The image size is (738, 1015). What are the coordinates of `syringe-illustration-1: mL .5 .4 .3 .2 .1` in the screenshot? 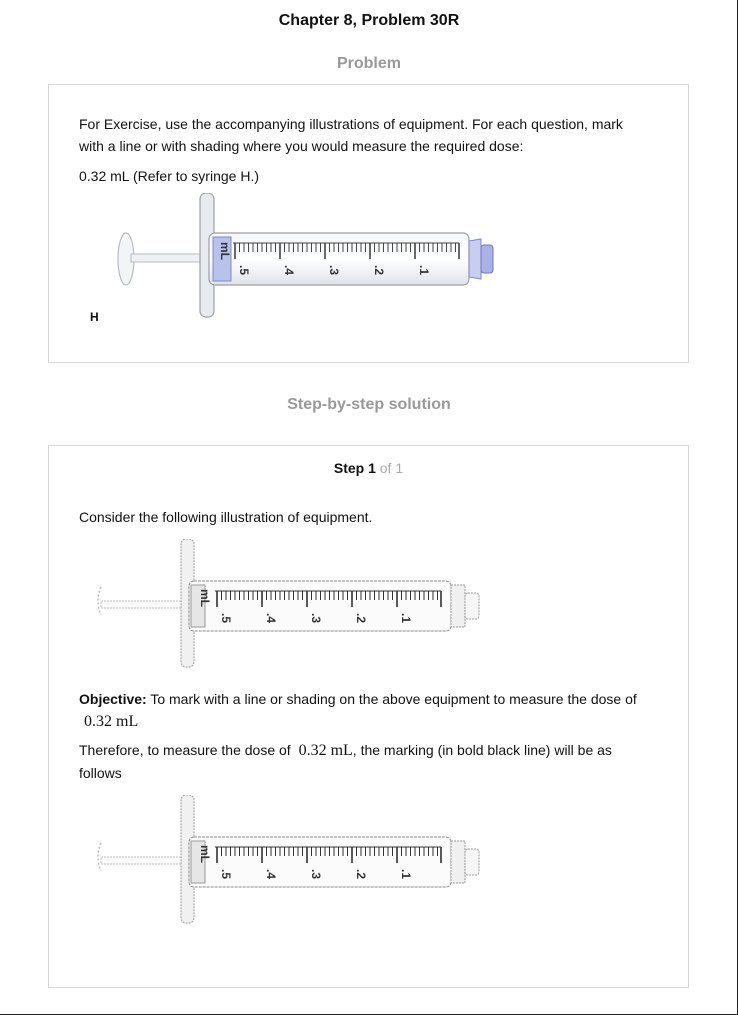 It's located at (288, 603).